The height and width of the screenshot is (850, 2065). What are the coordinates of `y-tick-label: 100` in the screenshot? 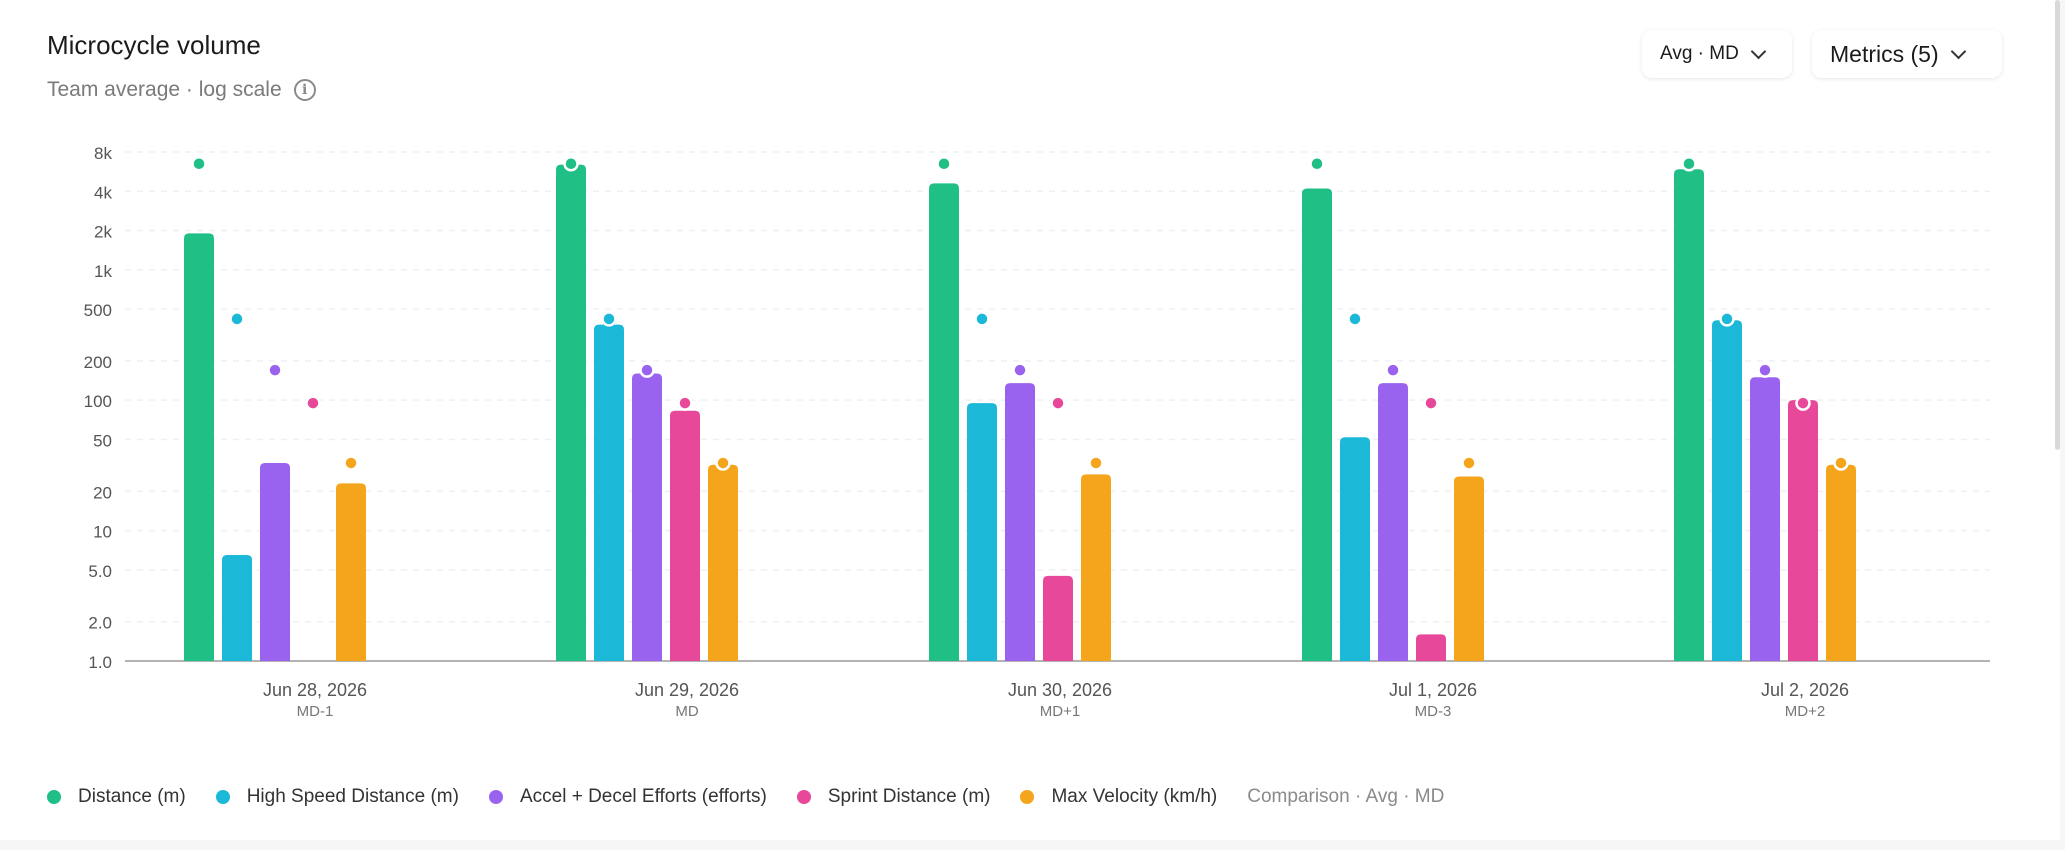 It's located at (98, 401).